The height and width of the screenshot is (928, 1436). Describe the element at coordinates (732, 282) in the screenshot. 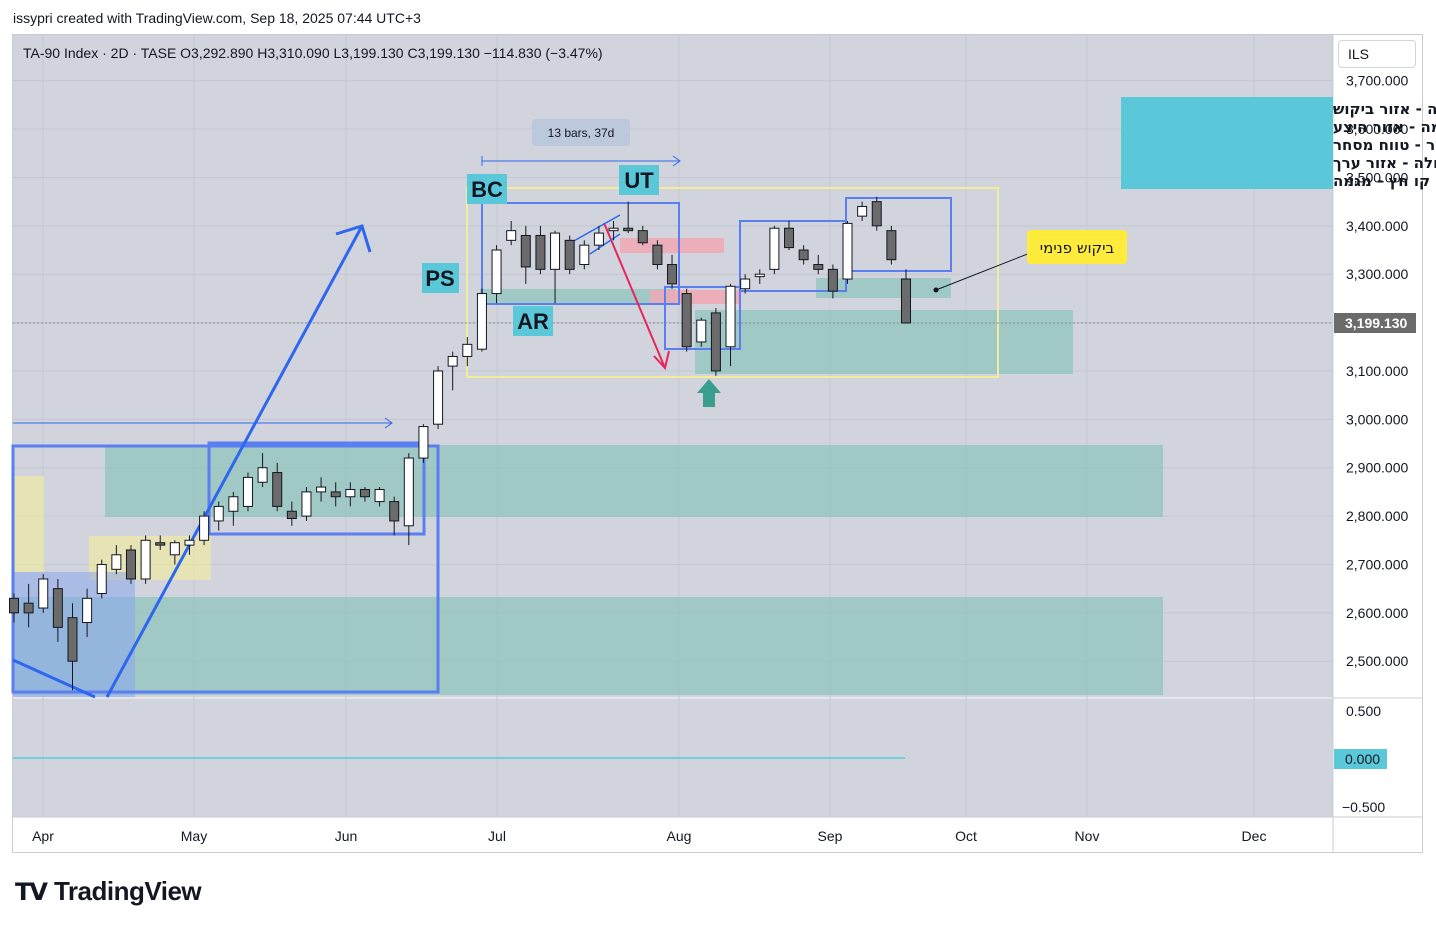

I see `yellow-range-box` at that location.